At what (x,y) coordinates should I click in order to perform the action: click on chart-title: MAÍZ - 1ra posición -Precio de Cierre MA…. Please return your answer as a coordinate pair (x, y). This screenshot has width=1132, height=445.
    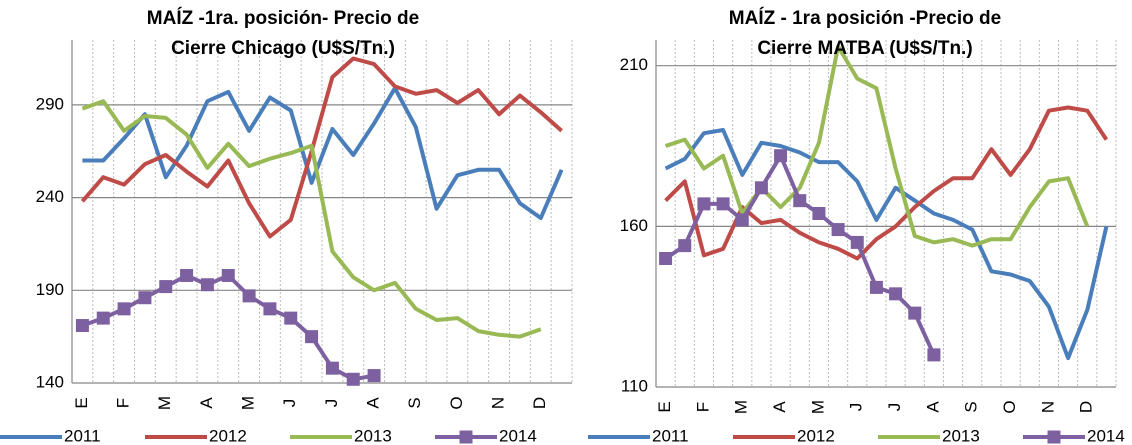
    Looking at the image, I should click on (865, 33).